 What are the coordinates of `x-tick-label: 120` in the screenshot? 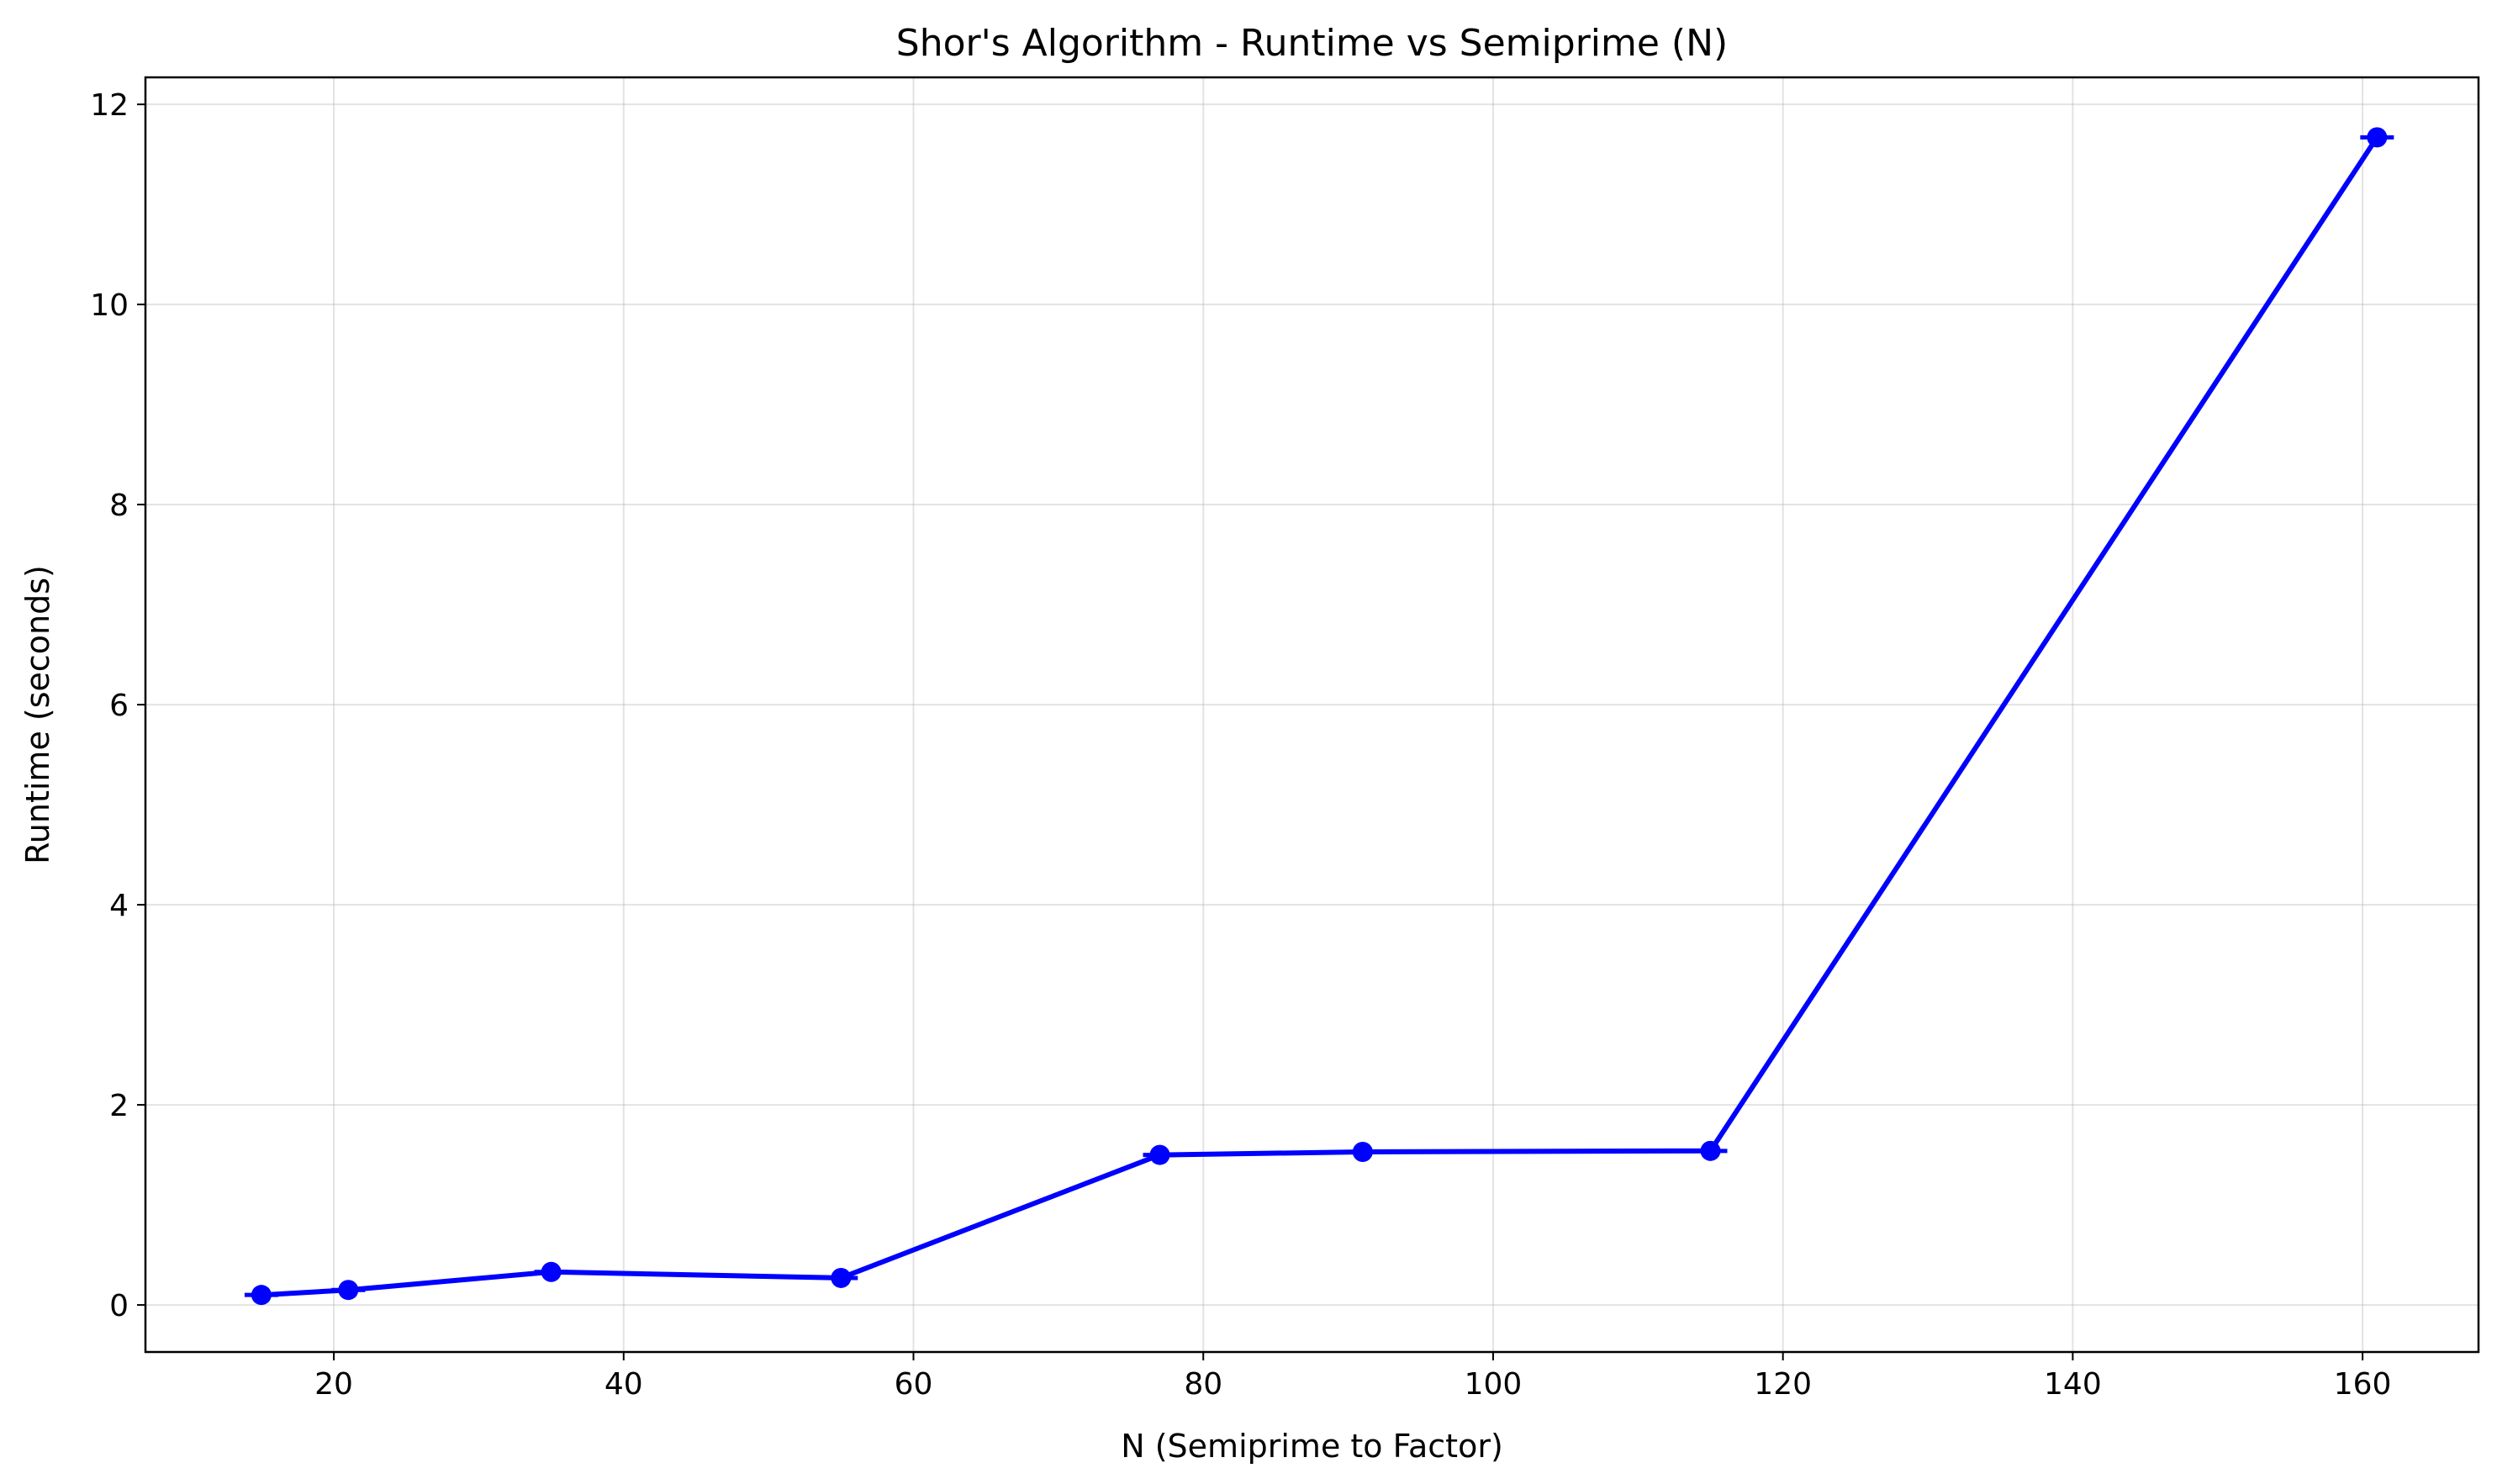 It's located at (1783, 1384).